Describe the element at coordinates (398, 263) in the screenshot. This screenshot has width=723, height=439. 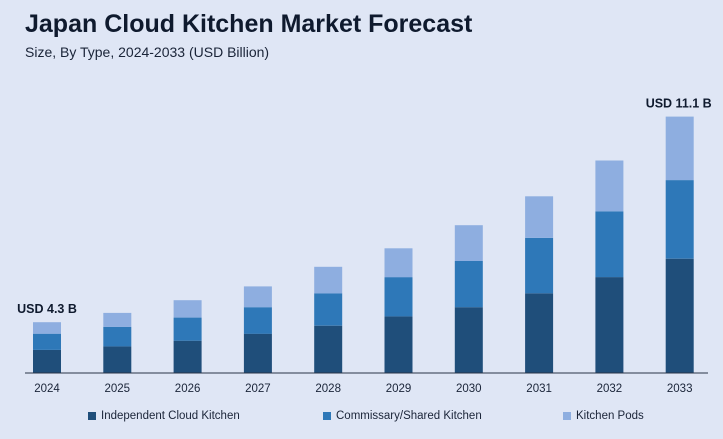
I see `bar-pods-2029` at that location.